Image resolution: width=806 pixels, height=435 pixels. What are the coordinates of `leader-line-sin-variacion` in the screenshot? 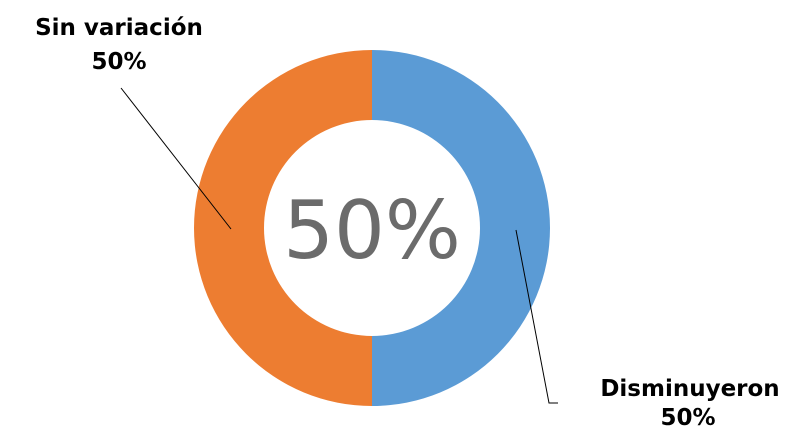 It's located at (176, 158).